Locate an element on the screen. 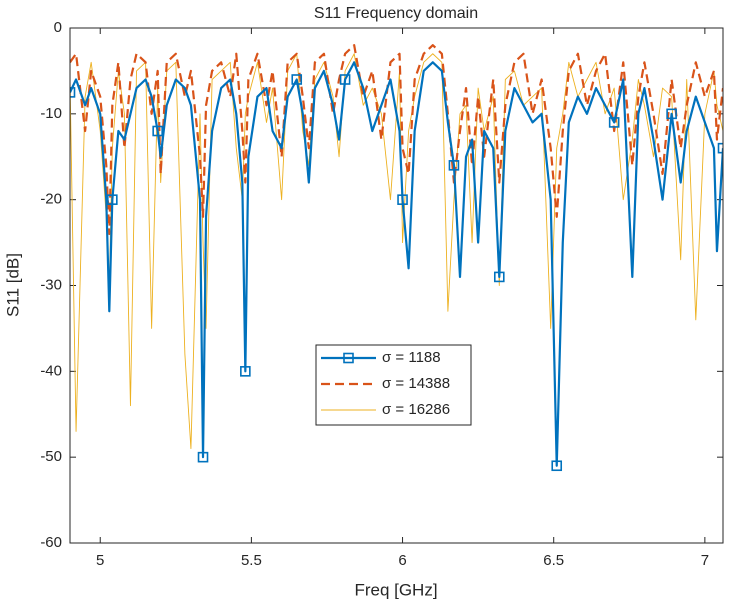  chart-title: S11 Frequency domain is located at coordinates (396, 13).